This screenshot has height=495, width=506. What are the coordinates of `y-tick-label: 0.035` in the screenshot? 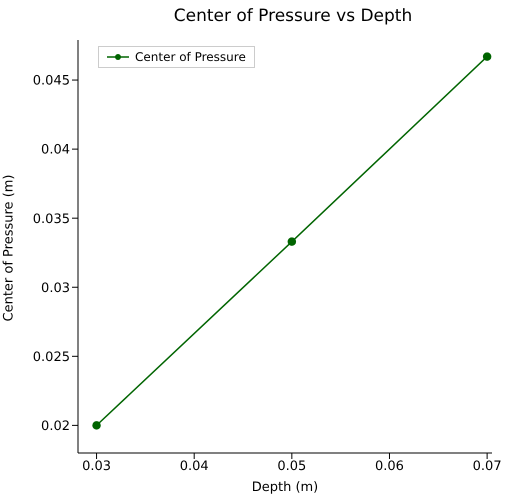 It's located at (51, 219).